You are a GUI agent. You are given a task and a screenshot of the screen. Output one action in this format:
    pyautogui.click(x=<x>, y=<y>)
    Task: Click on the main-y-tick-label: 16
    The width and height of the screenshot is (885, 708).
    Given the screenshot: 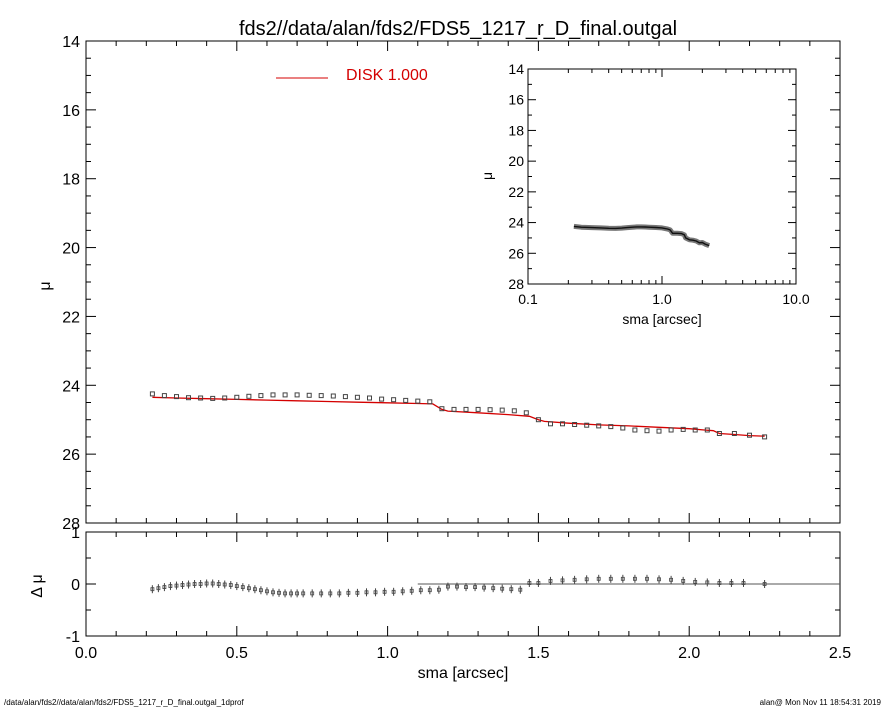 What is the action you would take?
    pyautogui.click(x=71, y=111)
    